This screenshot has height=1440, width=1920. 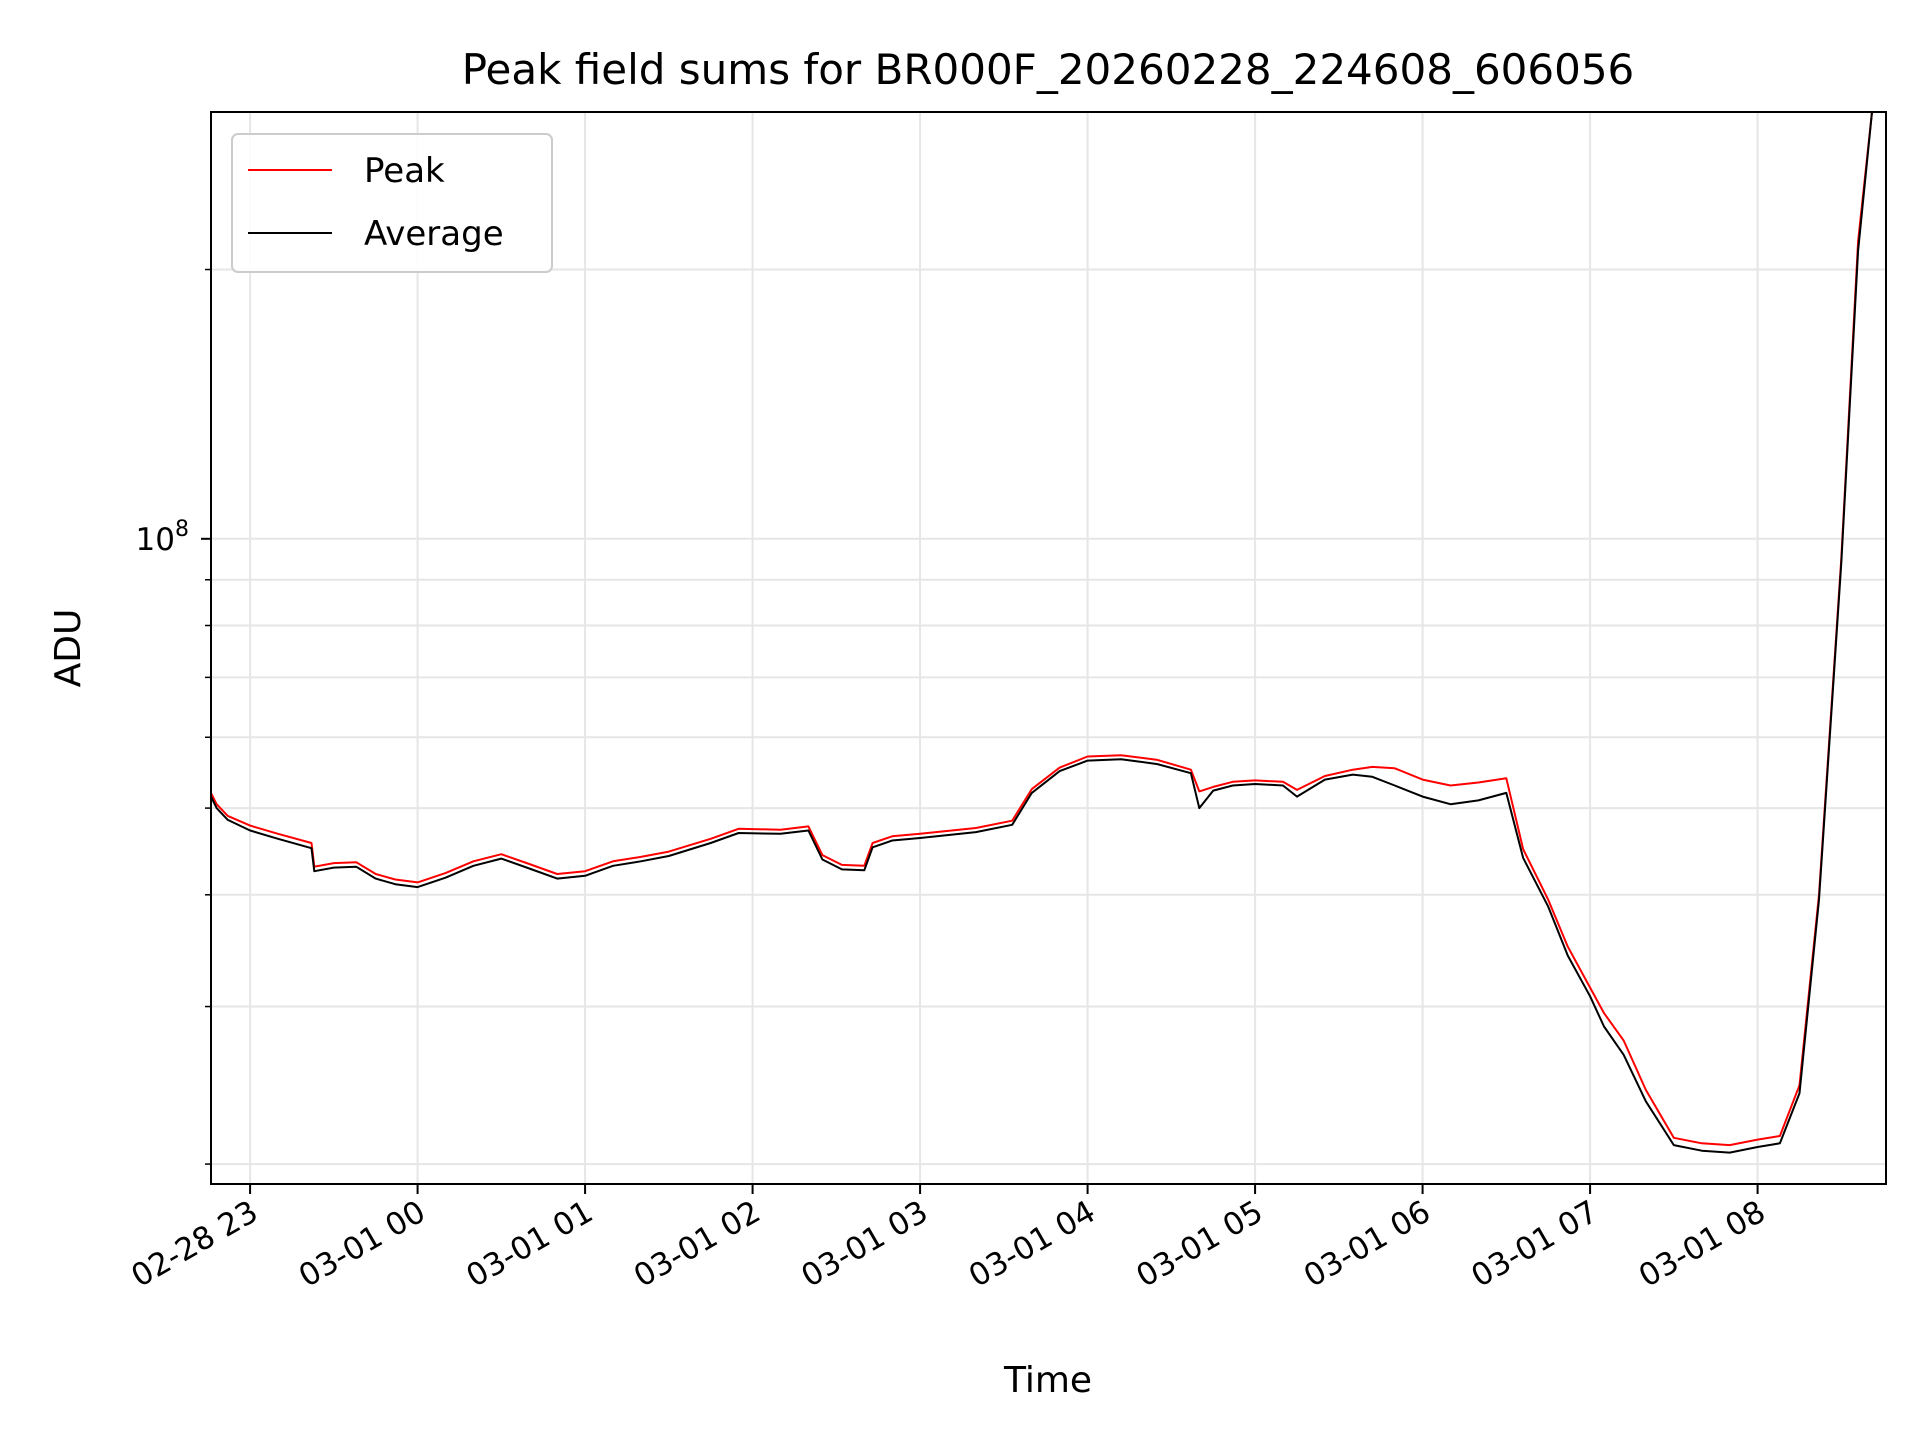 I want to click on legend: Peak Average, so click(x=392, y=203).